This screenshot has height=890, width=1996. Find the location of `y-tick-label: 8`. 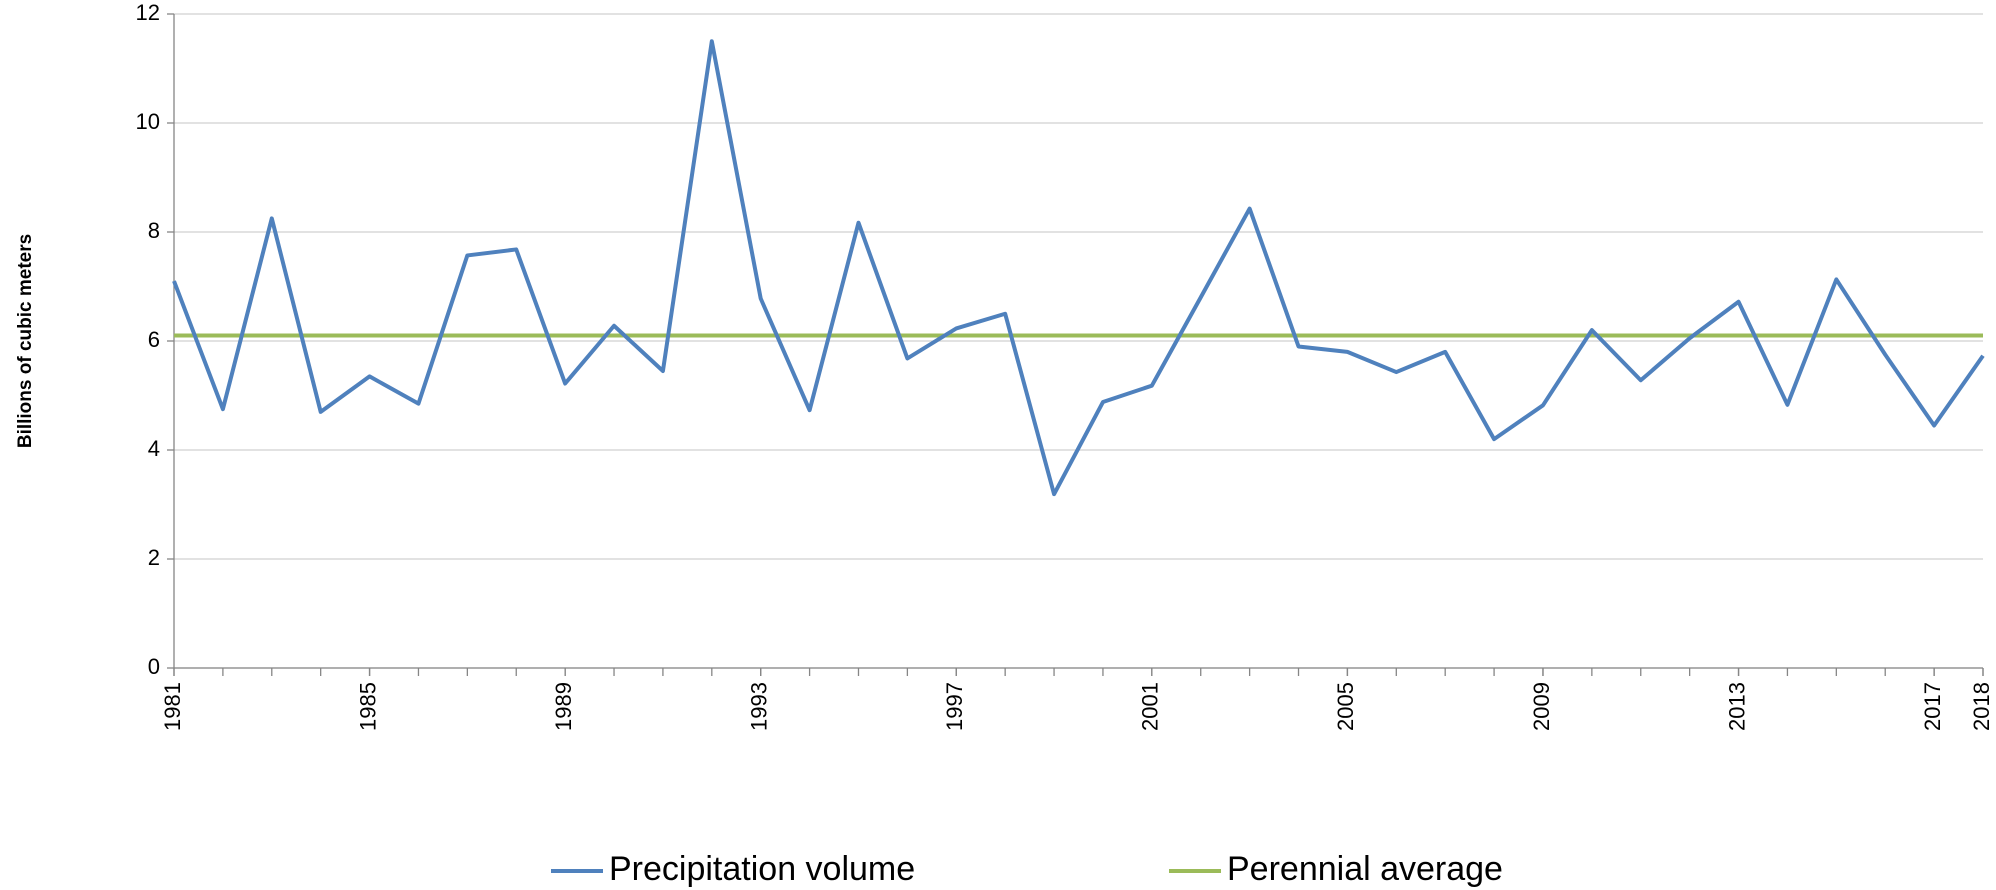

y-tick-label: 8 is located at coordinates (154, 230).